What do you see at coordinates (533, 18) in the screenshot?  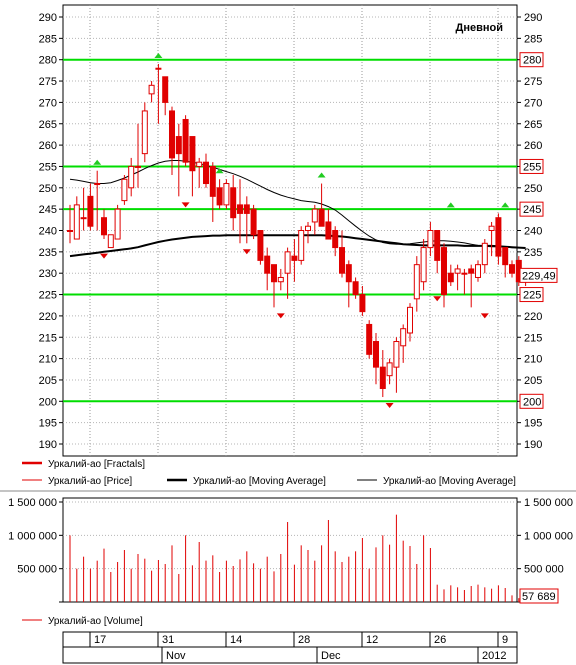 I see `price-tick-label-right: 290` at bounding box center [533, 18].